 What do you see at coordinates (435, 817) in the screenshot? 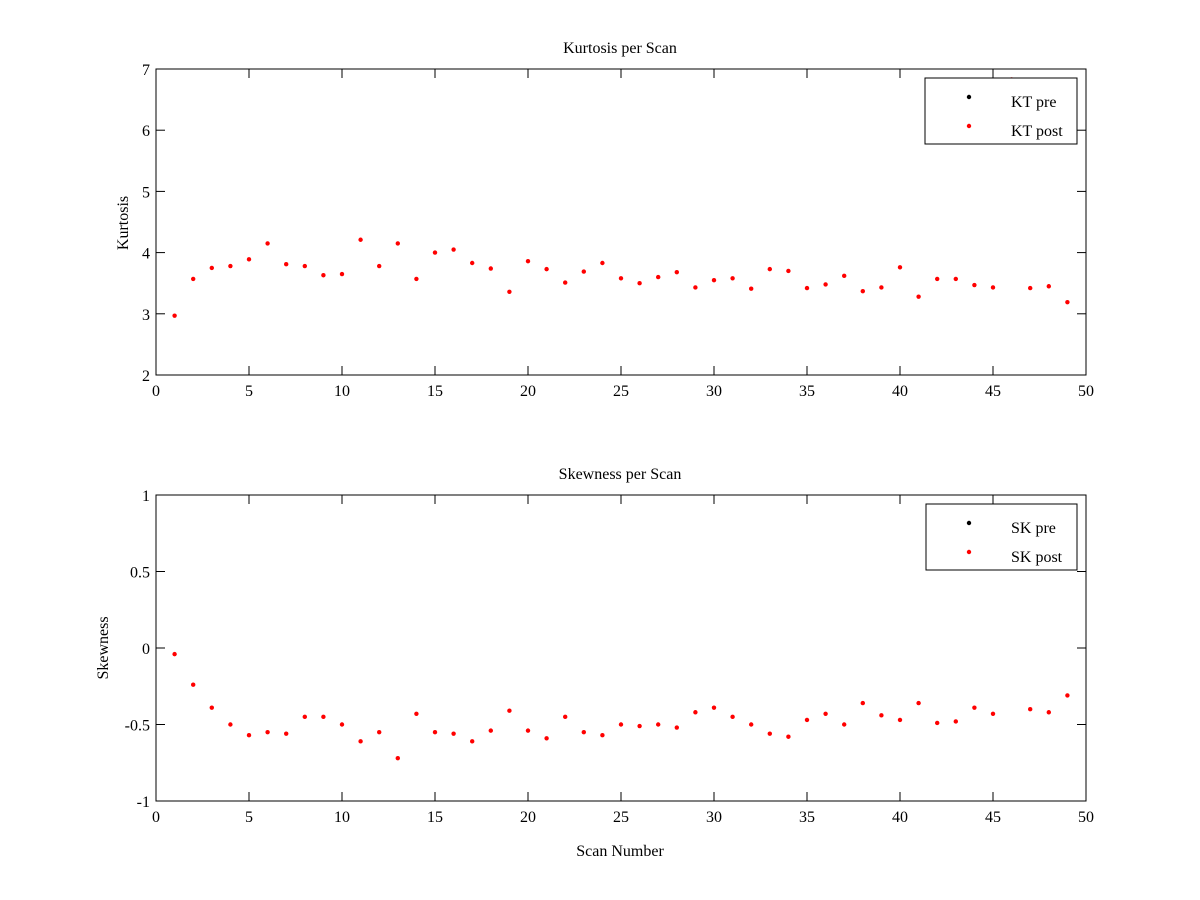
I see `skewness-x-tick-label: 15` at bounding box center [435, 817].